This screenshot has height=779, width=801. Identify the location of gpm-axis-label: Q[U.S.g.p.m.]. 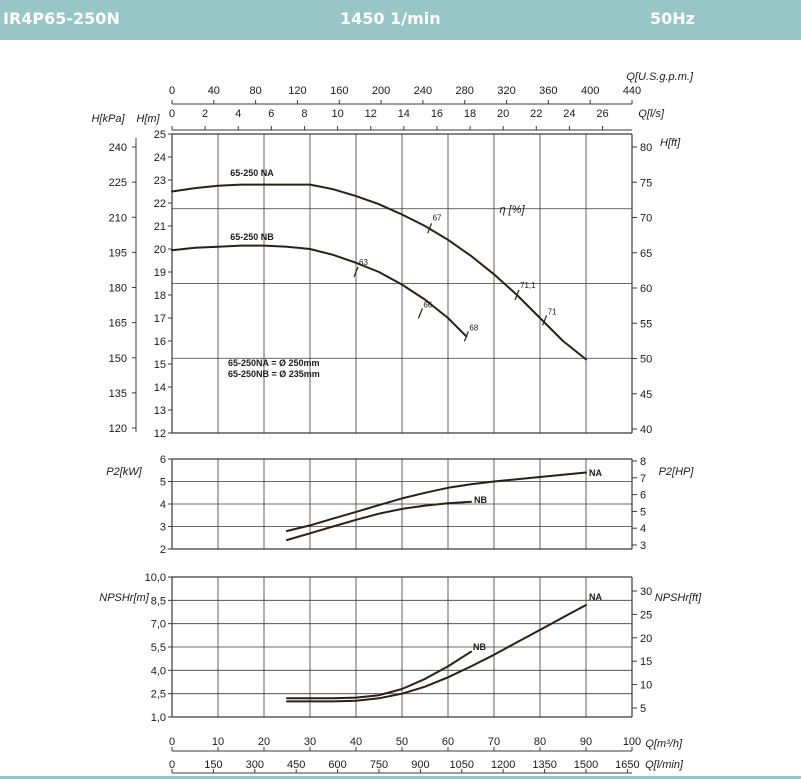
(660, 77).